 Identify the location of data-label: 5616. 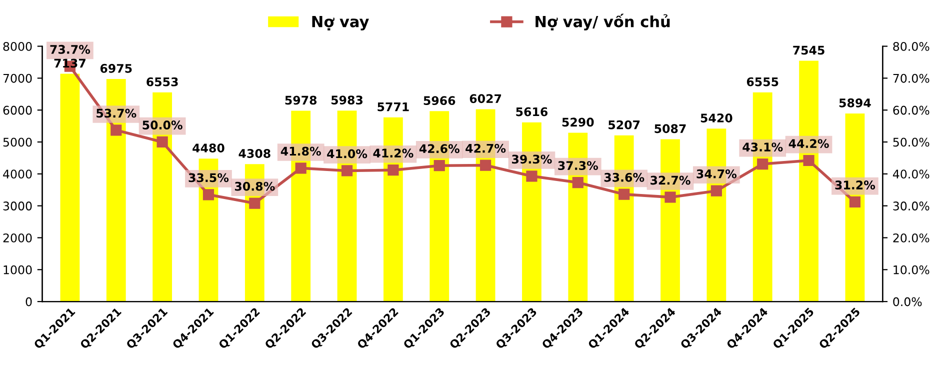
(532, 111).